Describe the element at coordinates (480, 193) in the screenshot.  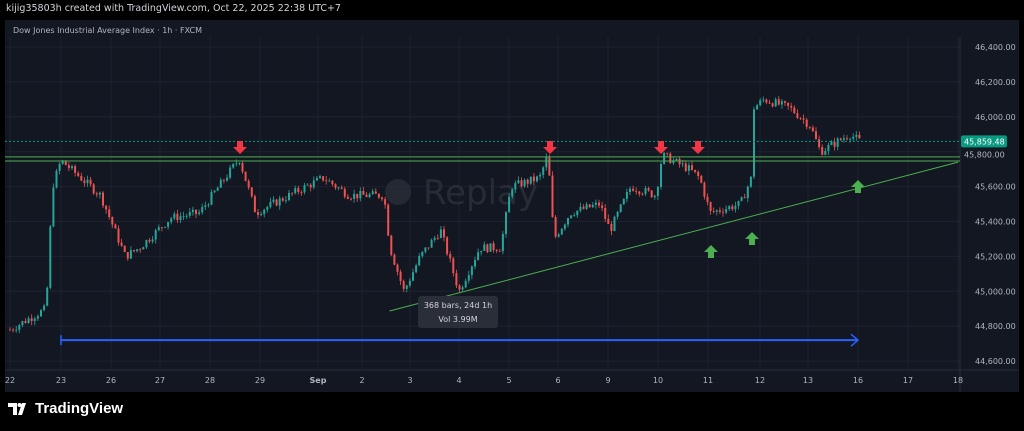
I see `replay-watermark: Replay` at that location.